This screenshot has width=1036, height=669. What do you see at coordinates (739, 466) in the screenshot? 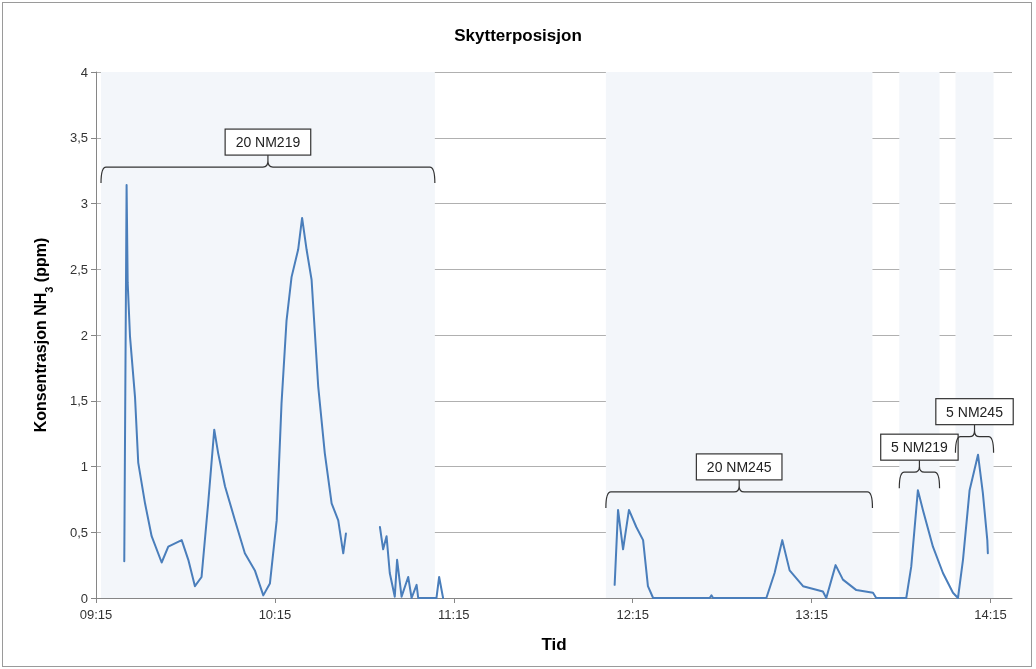
I see `band-label: 20 NM245` at bounding box center [739, 466].